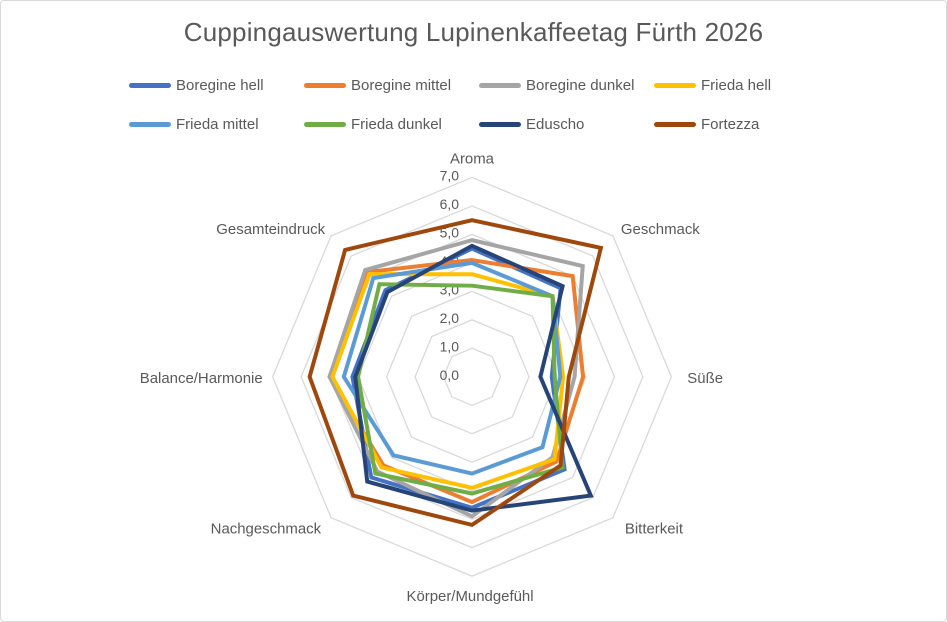 The image size is (947, 622). Describe the element at coordinates (500, 85) in the screenshot. I see `legend-swatch-boregine-dunkel` at that location.